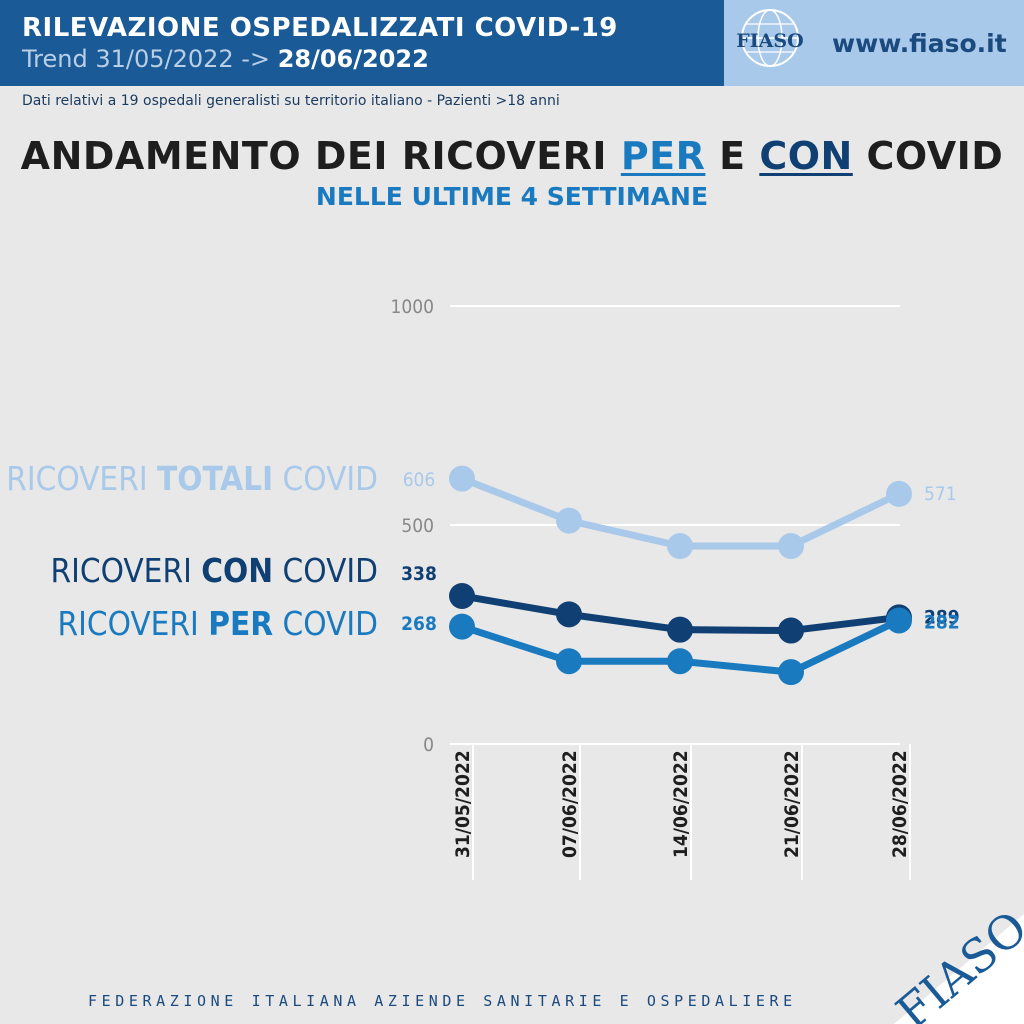  Describe the element at coordinates (320, 156) in the screenshot. I see `main-title-part1: ANDAMENTO DEI RICOVERI` at that location.